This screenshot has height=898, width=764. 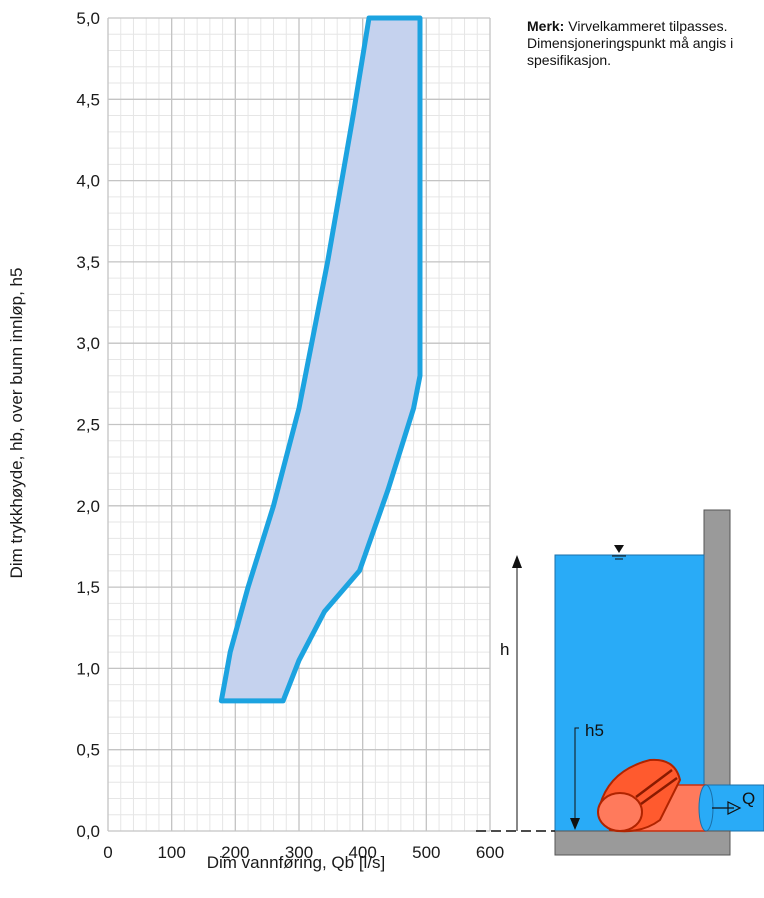 I want to click on vortex-chamber-diagram: h h5 Q, so click(x=620, y=682).